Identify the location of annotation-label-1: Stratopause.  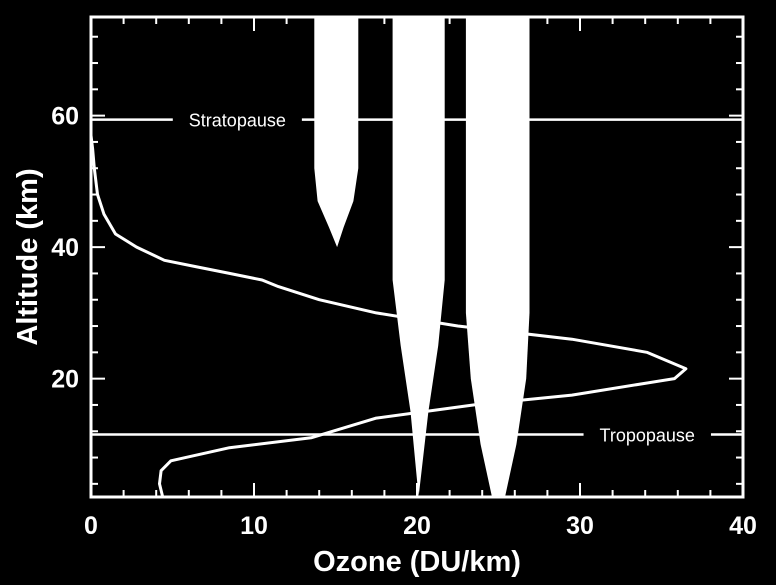
(237, 121).